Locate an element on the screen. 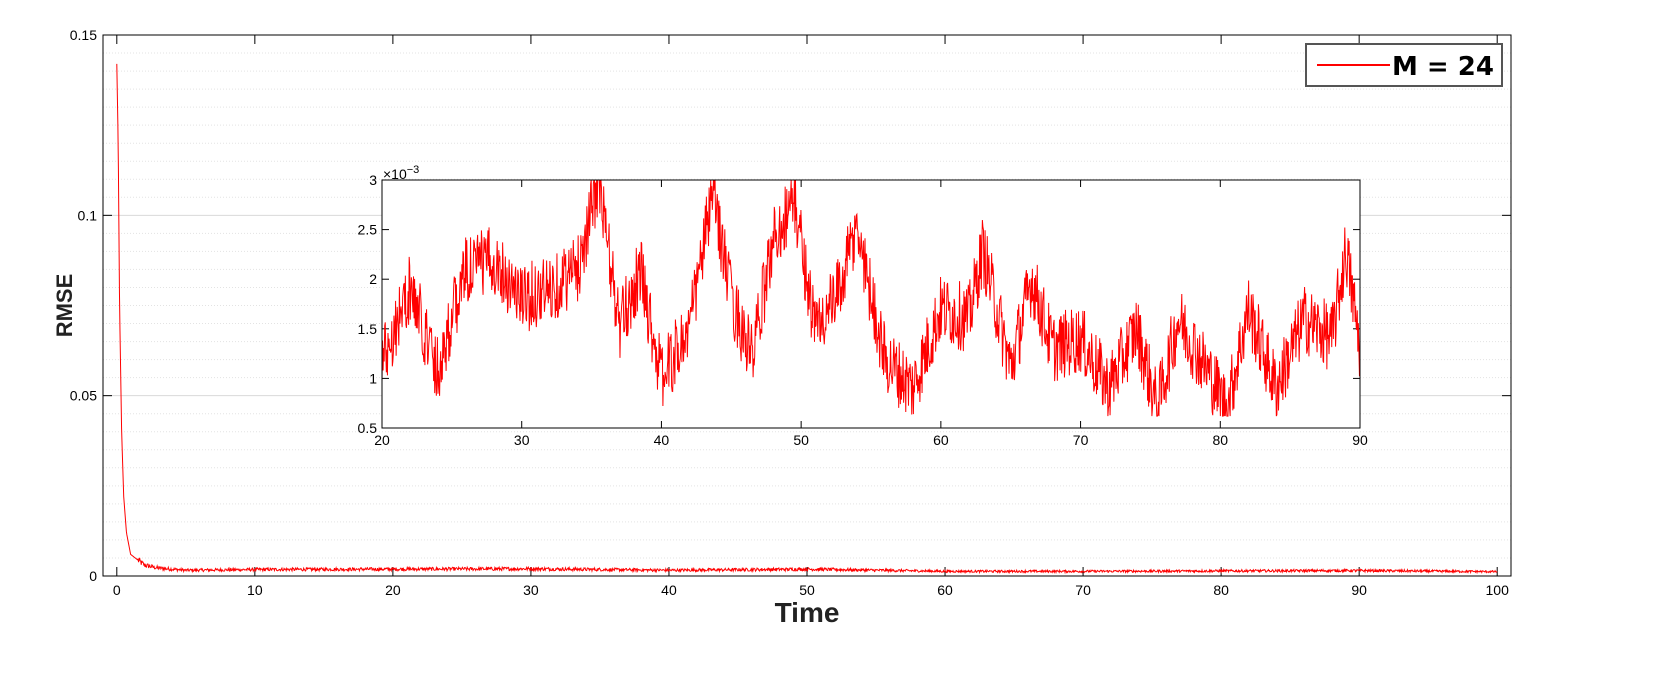  x-tick-label: 10 is located at coordinates (255, 590).